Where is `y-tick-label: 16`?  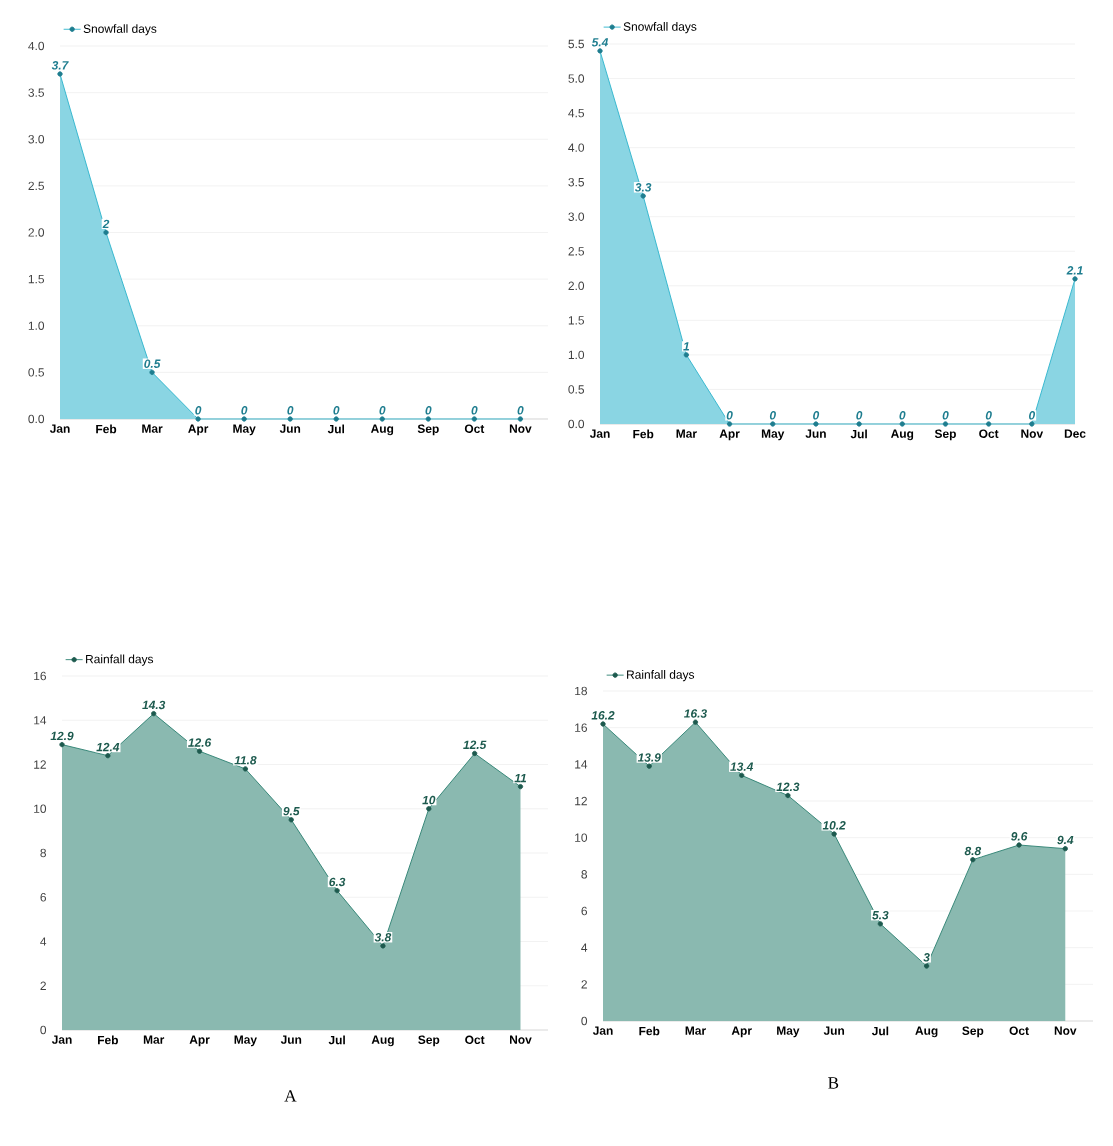
y-tick-label: 16 is located at coordinates (581, 727).